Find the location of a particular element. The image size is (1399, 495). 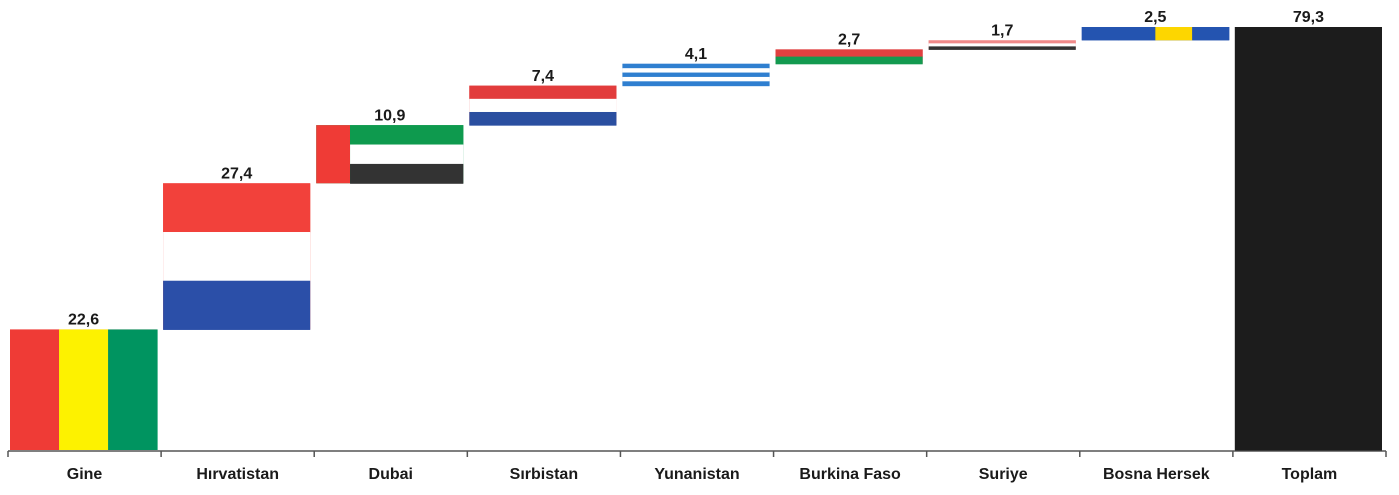

x-tick-label: Sırbistan is located at coordinates (544, 474).